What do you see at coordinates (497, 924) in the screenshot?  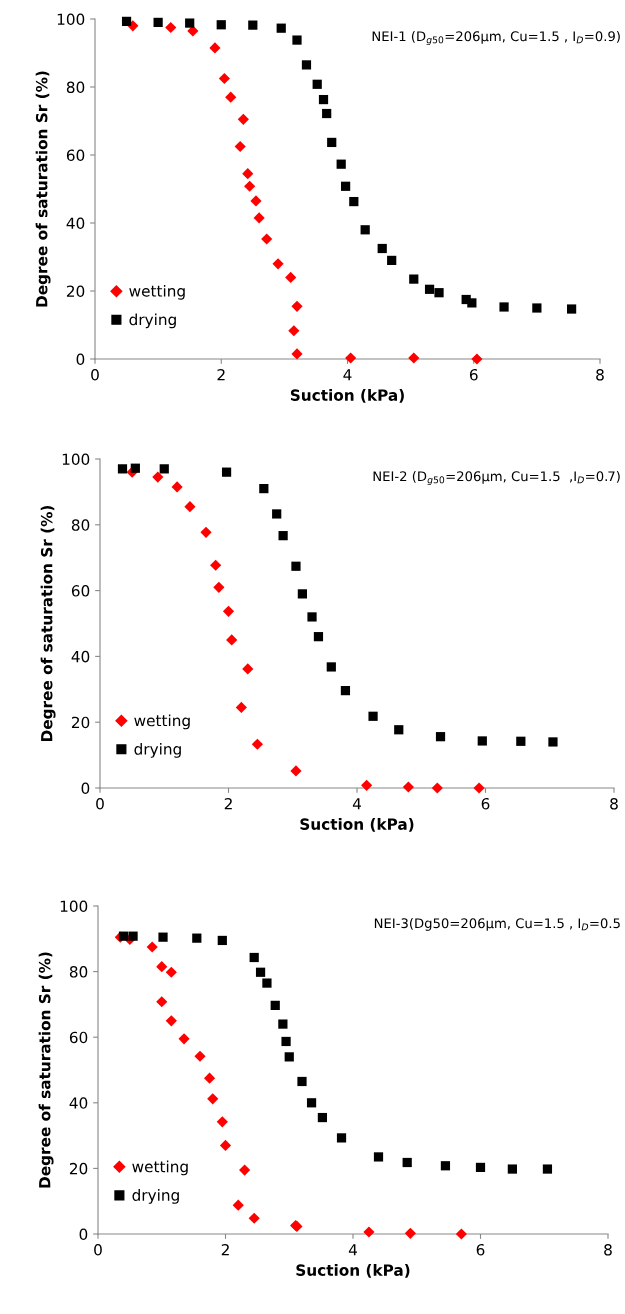 I see `annotation: NEI-3(Dg50=206µm, Cu=1.5 , I$_{D}$=0.5` at bounding box center [497, 924].